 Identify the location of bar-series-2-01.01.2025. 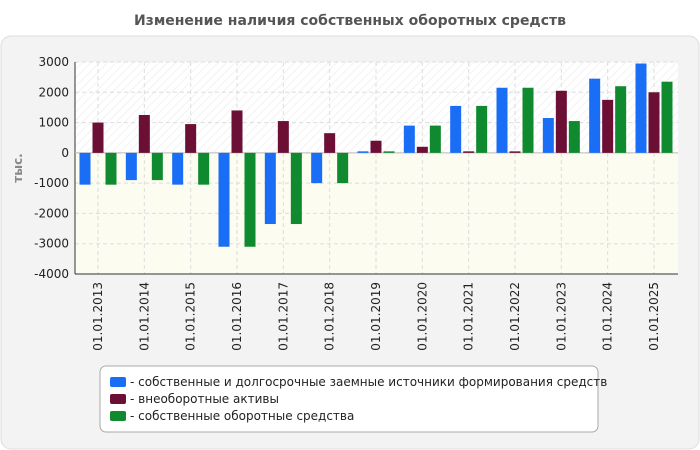
(654, 122).